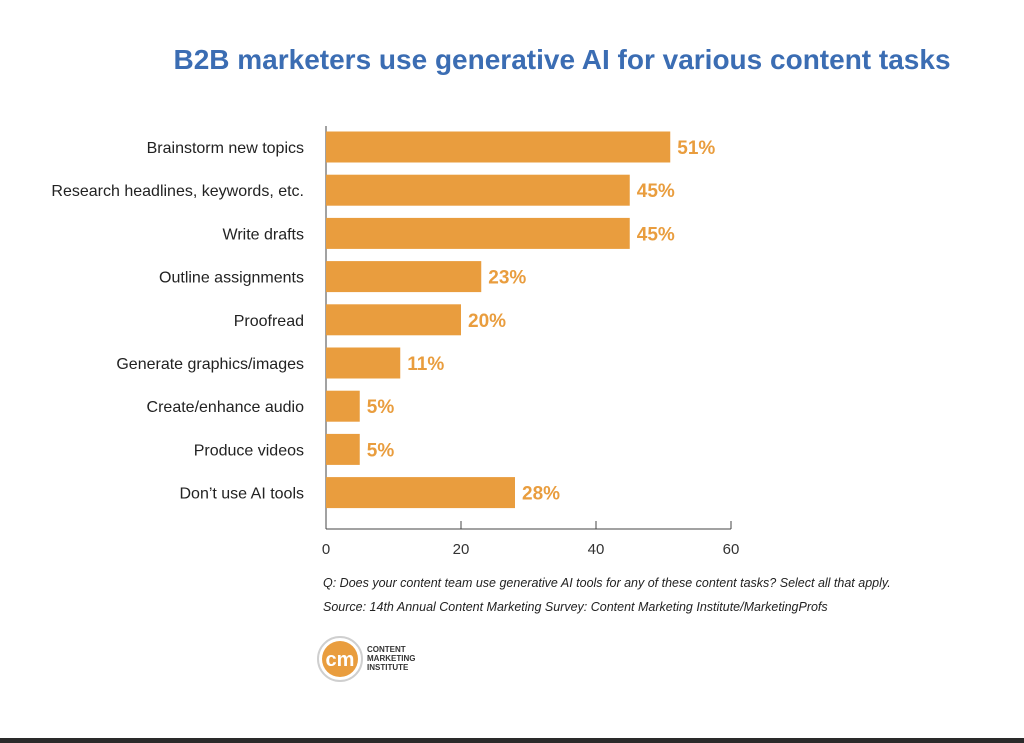  I want to click on category-label: Outline assignments, so click(231, 278).